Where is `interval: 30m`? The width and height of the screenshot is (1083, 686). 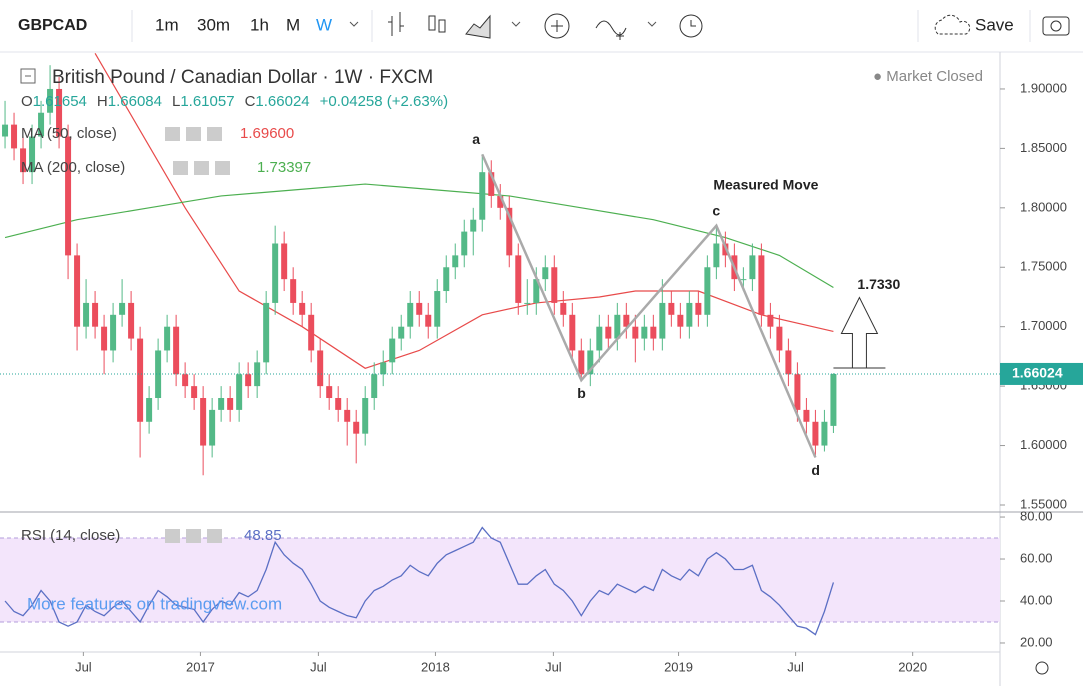
interval: 30m is located at coordinates (213, 24).